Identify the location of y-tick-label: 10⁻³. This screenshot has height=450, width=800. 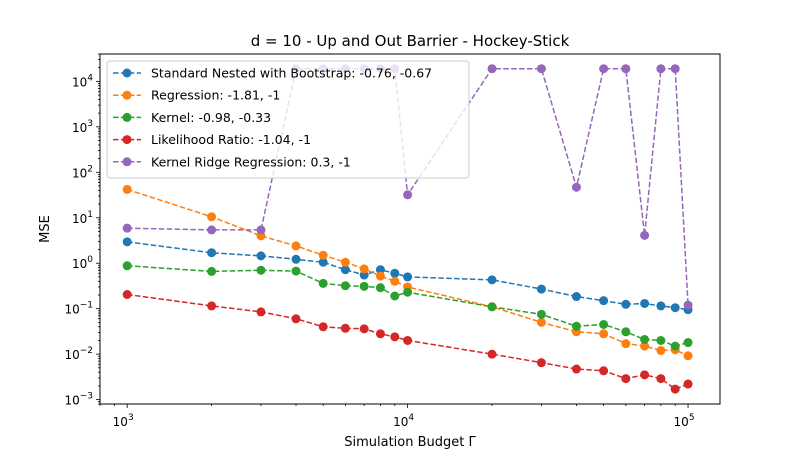
(78, 400).